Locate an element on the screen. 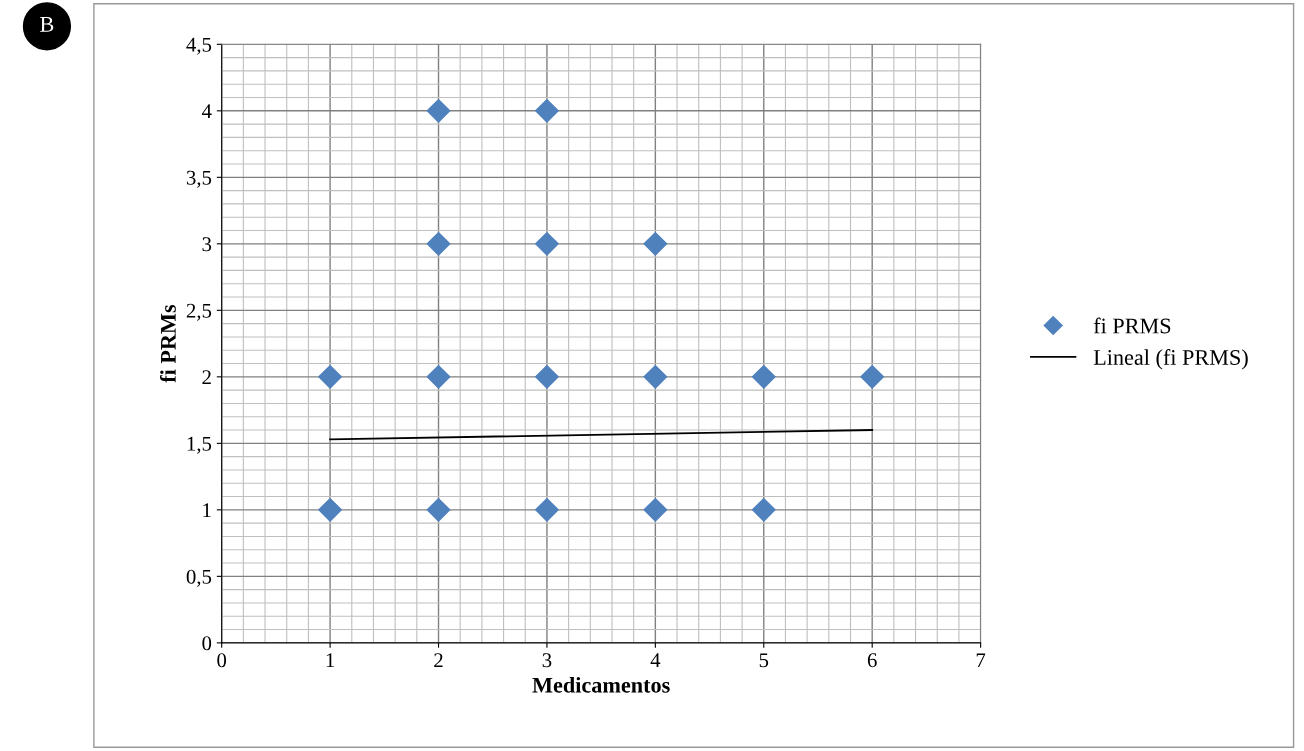 This screenshot has height=751, width=1304. x-tick-label: 1 is located at coordinates (330, 660).